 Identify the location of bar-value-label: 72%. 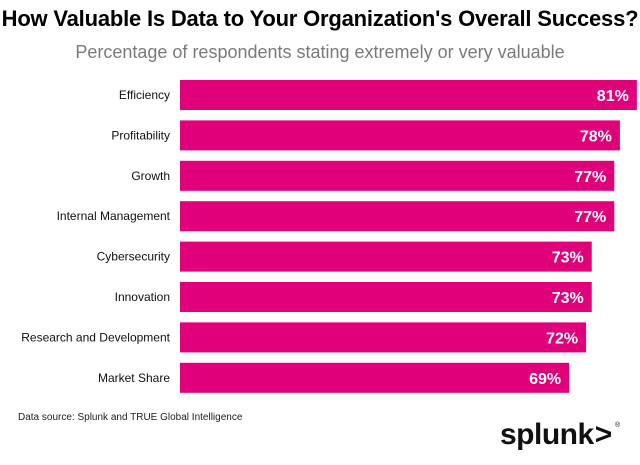
(562, 338).